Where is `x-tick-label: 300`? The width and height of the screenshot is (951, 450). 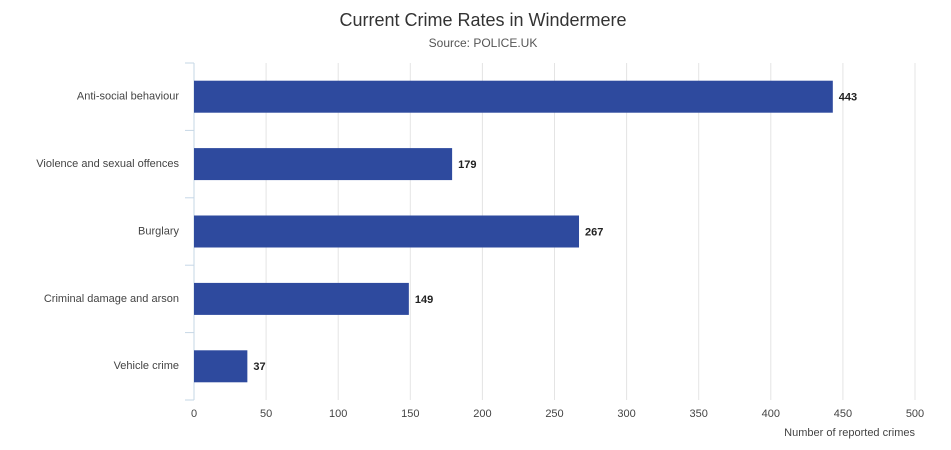 x-tick-label: 300 is located at coordinates (626, 414).